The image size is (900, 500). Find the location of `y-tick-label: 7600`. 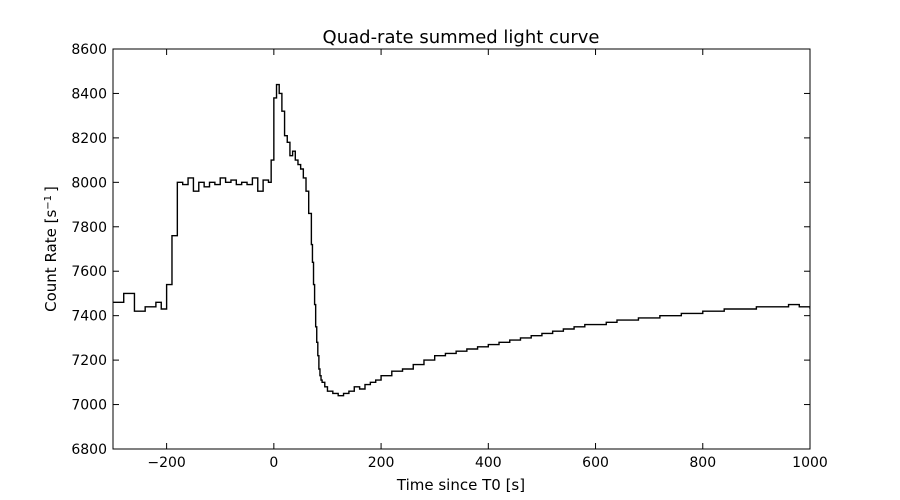

y-tick-label: 7600 is located at coordinates (89, 272).